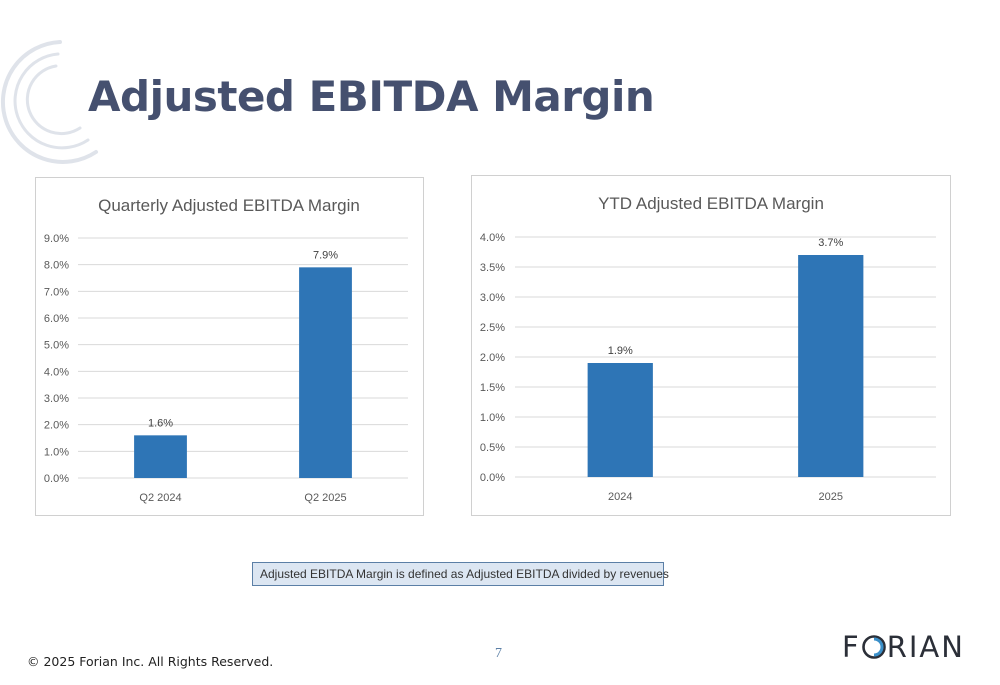  What do you see at coordinates (492, 388) in the screenshot?
I see `y-tick-label: 1.5%` at bounding box center [492, 388].